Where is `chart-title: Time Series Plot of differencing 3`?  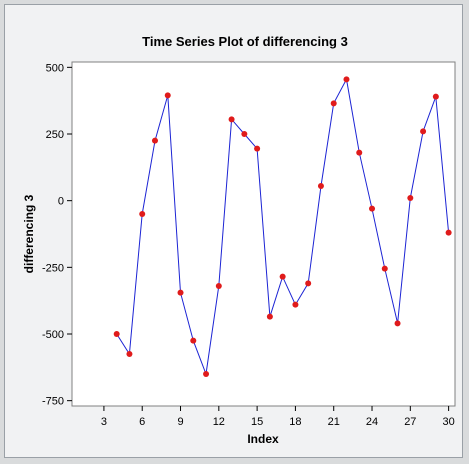 chart-title: Time Series Plot of differencing 3 is located at coordinates (245, 41).